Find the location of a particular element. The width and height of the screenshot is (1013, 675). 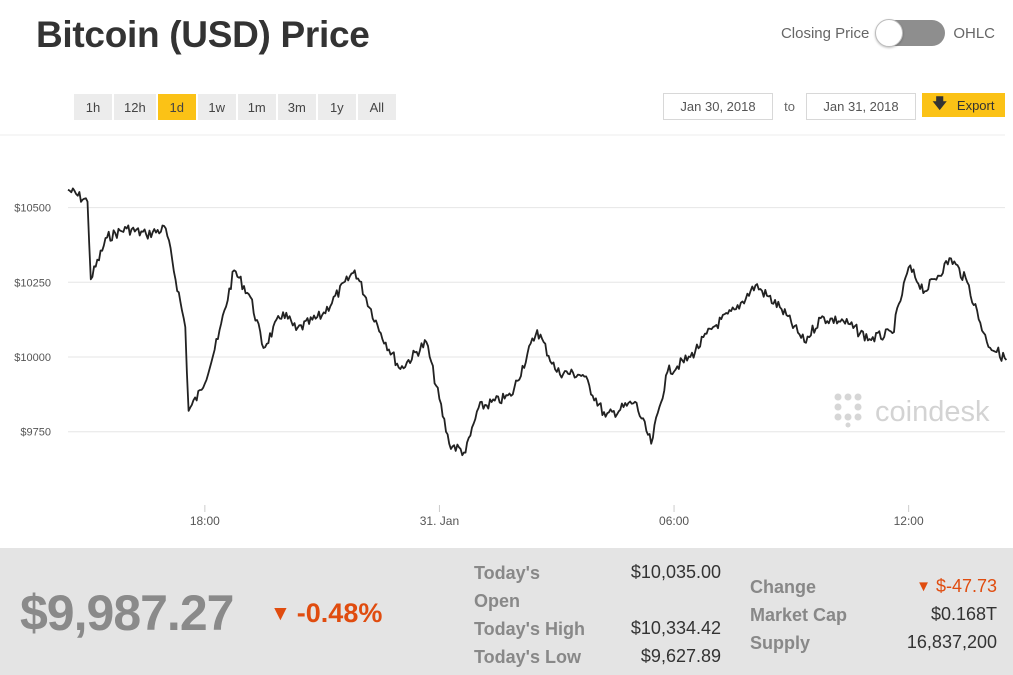

today-open-value: $10,035.00 is located at coordinates (675, 572).